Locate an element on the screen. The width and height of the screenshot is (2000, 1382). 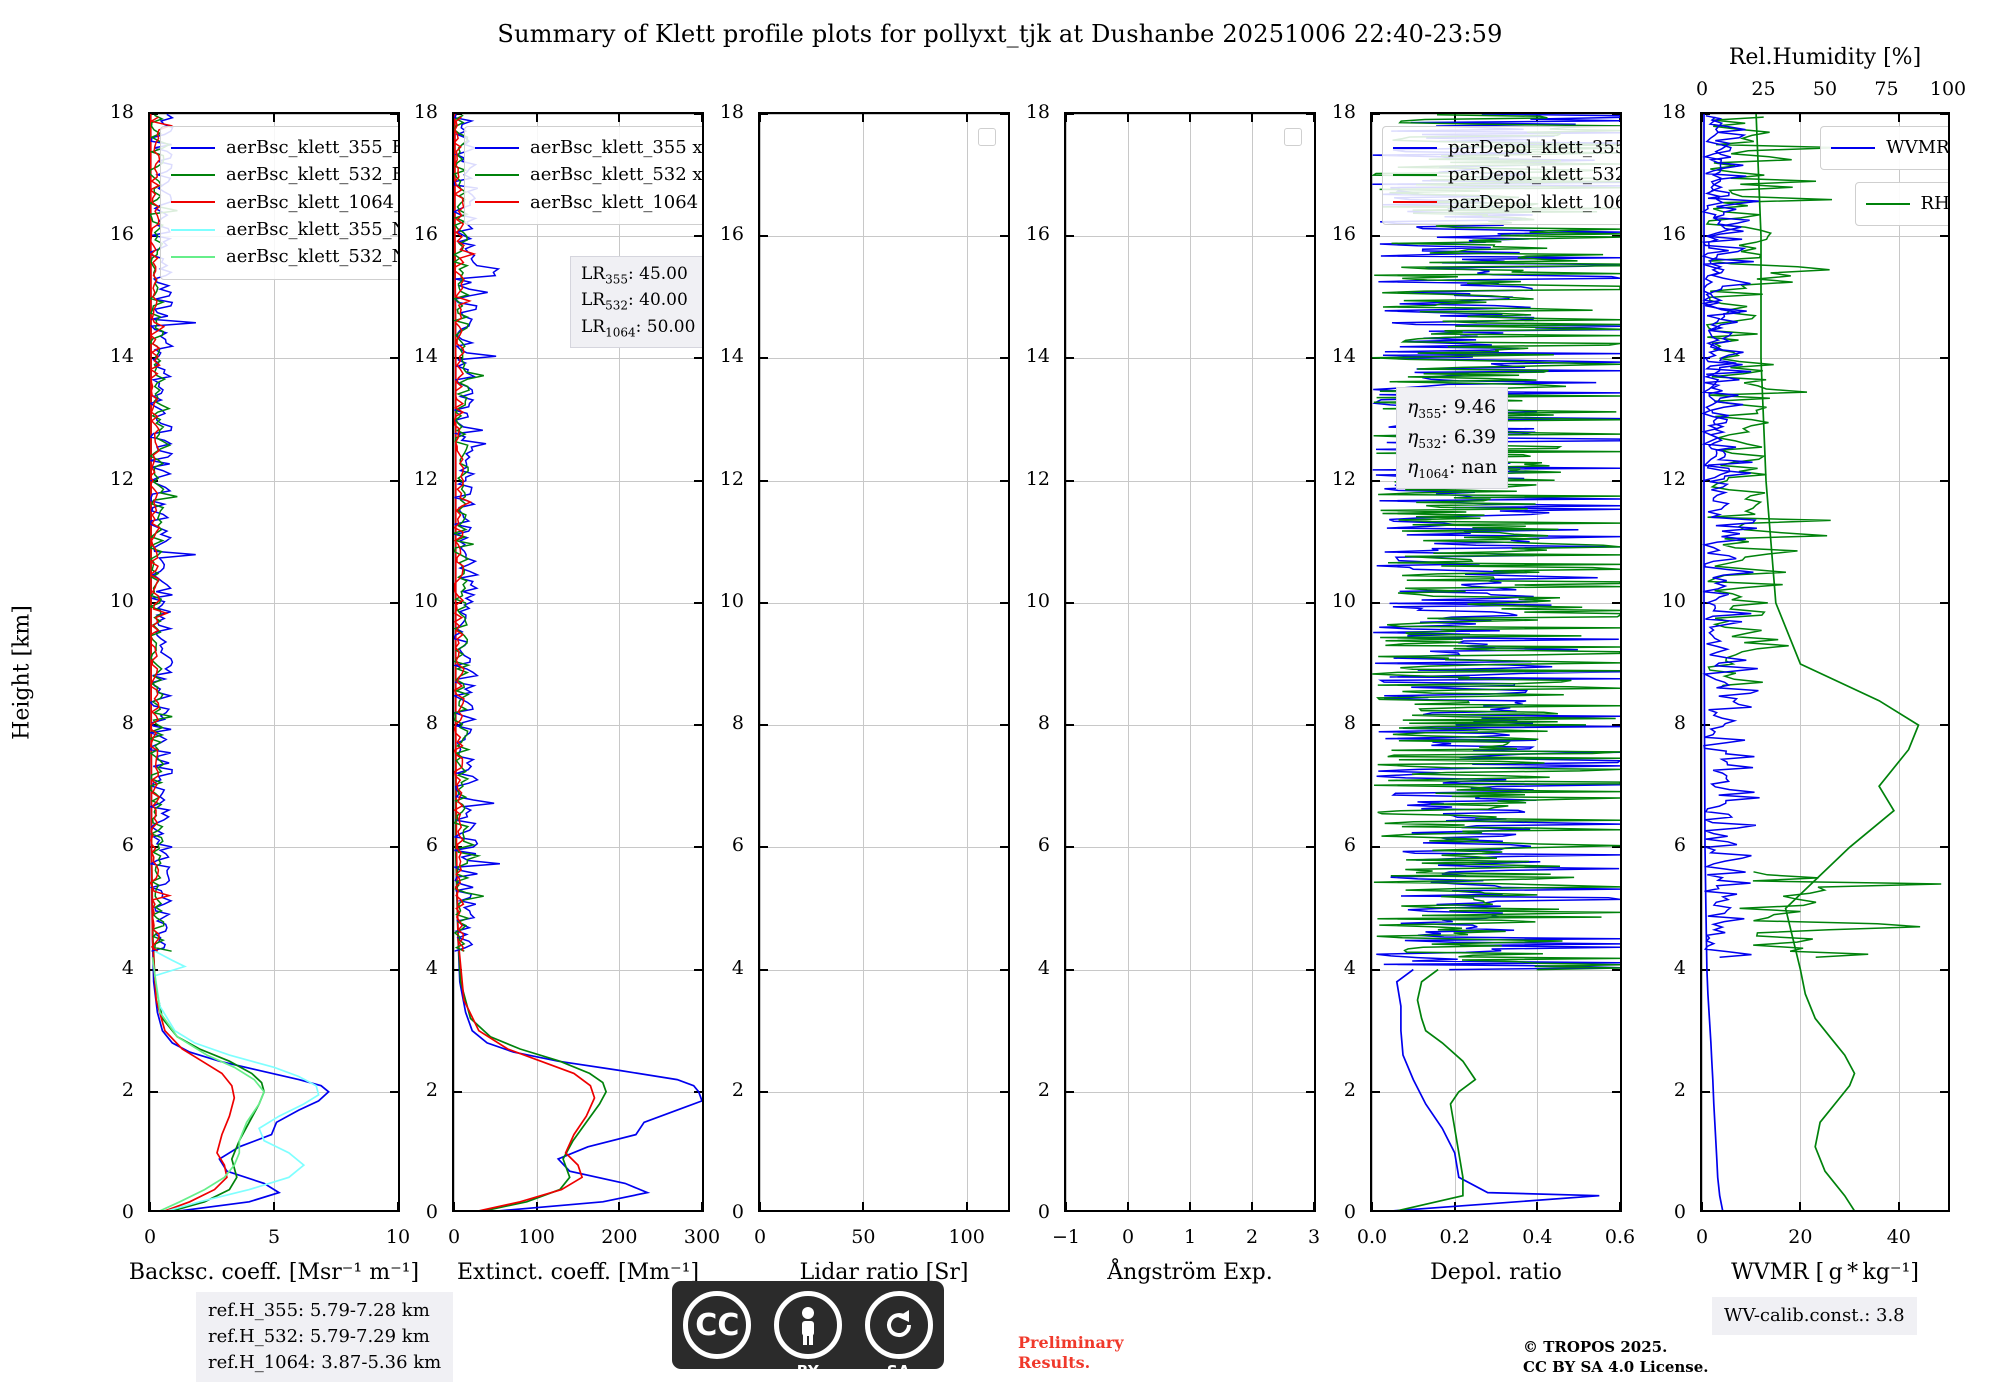
y-tick-label: 0 is located at coordinates (1349, 1212).